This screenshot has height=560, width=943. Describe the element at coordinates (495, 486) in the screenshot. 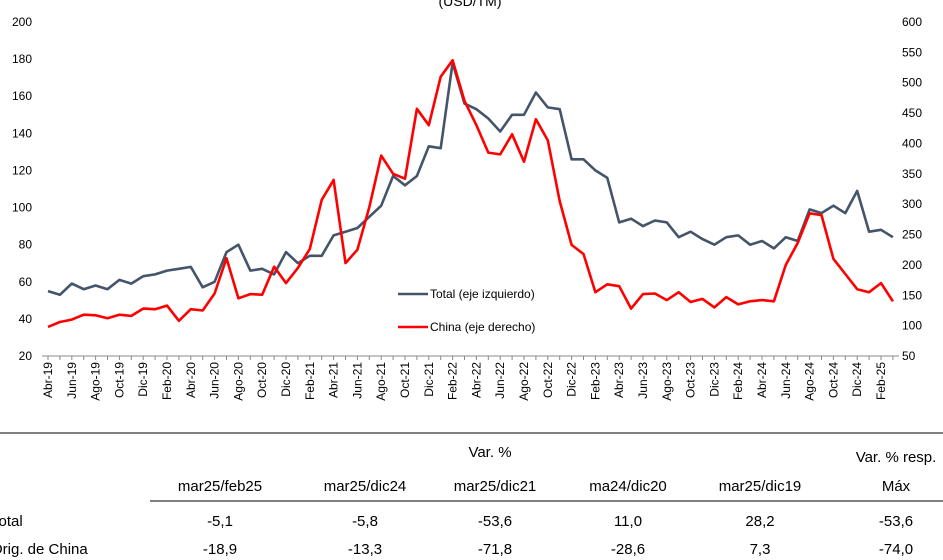

I see `column-header: mar25/dic21` at that location.